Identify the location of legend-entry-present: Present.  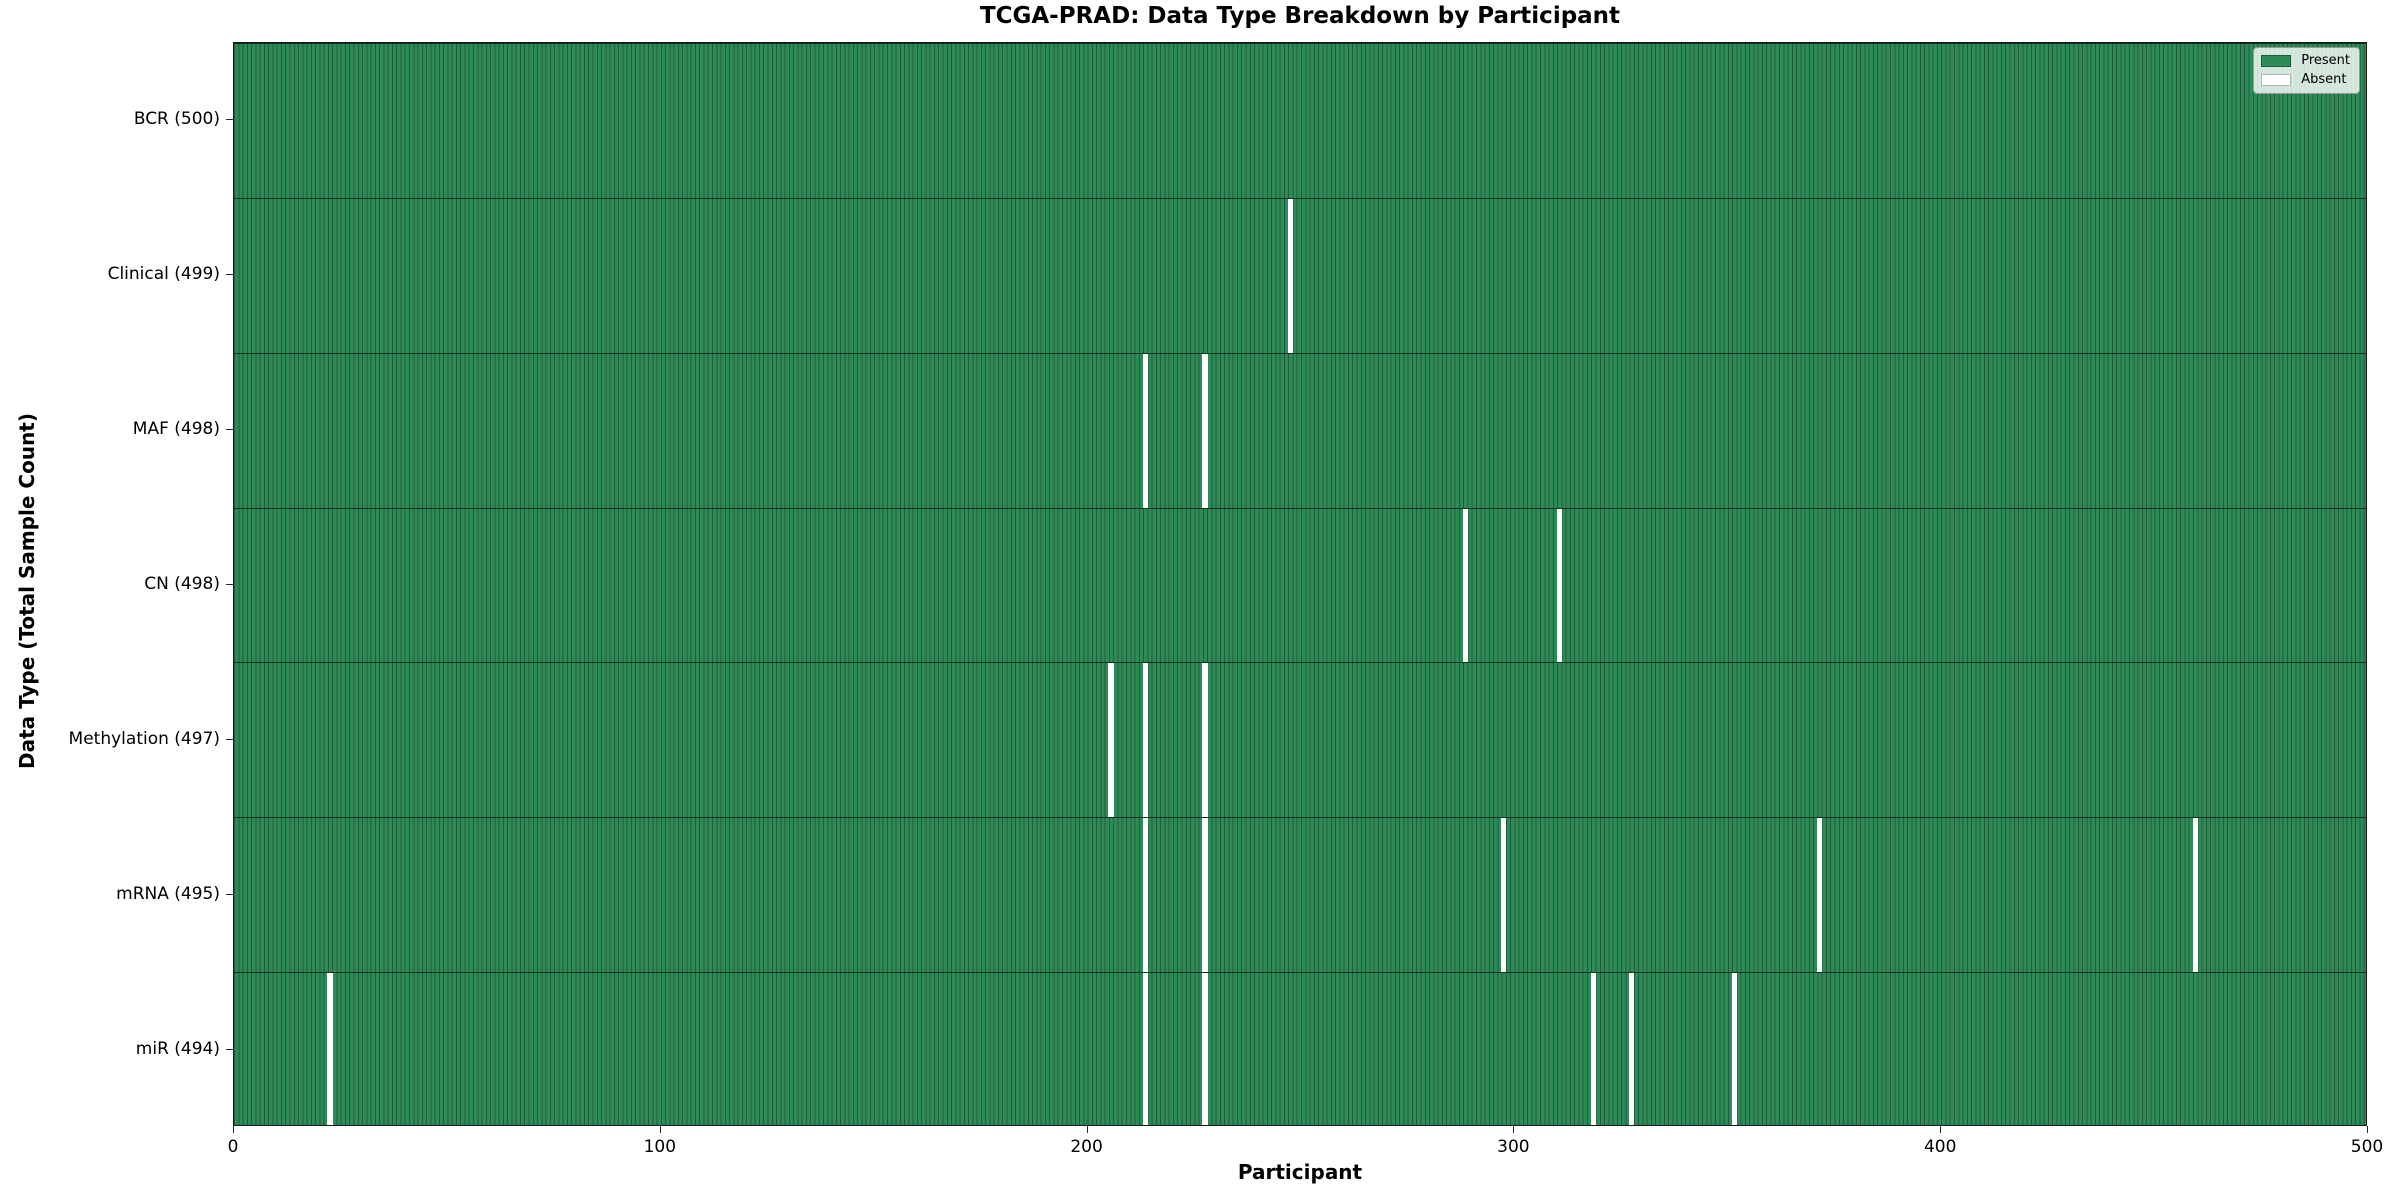
(2305, 61).